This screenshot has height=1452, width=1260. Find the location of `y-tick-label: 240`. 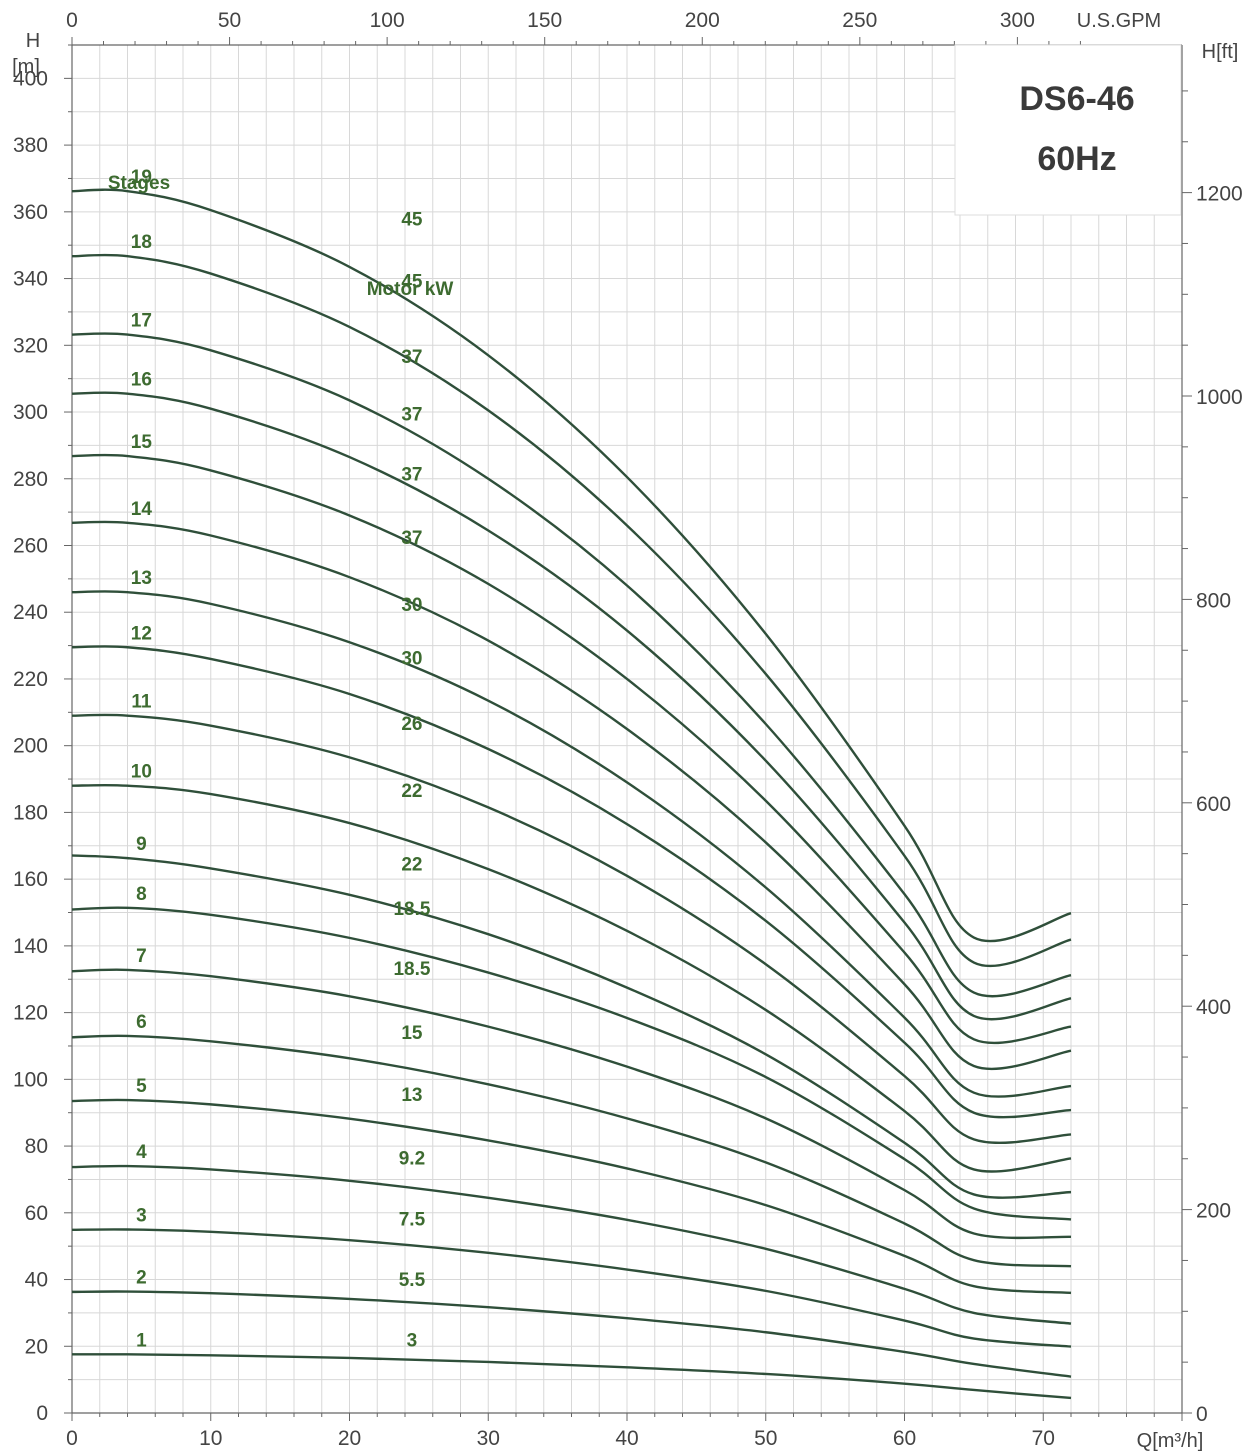

y-tick-label: 240 is located at coordinates (30, 612).